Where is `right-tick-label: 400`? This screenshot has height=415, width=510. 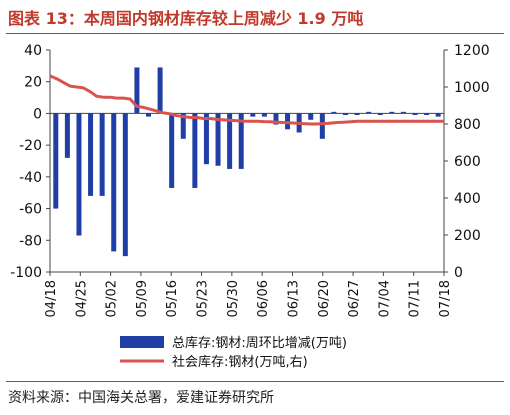 right-tick-label: 400 is located at coordinates (467, 199).